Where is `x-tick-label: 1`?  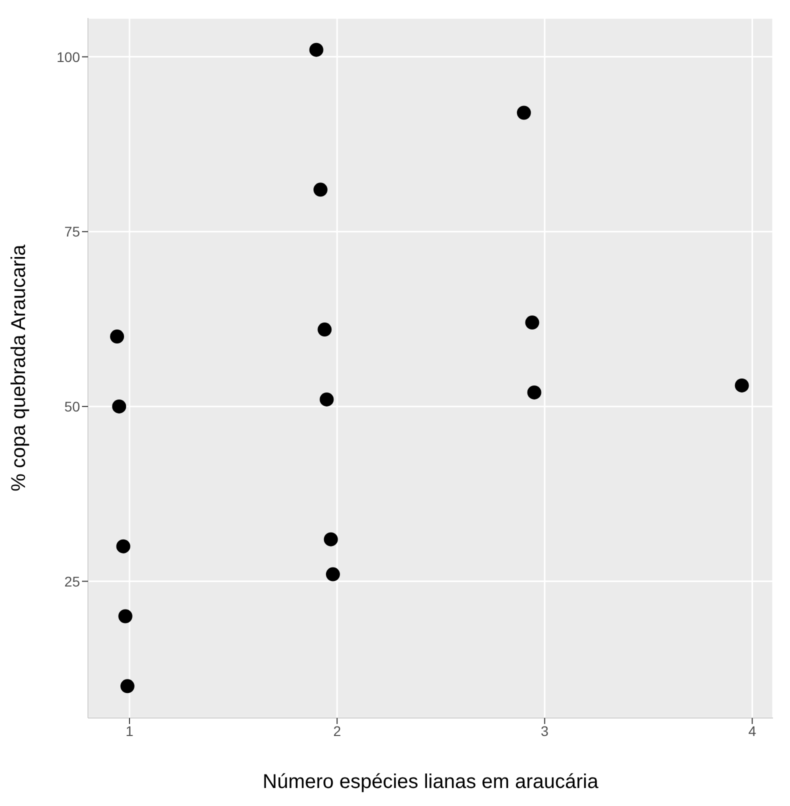 x-tick-label: 1 is located at coordinates (130, 730).